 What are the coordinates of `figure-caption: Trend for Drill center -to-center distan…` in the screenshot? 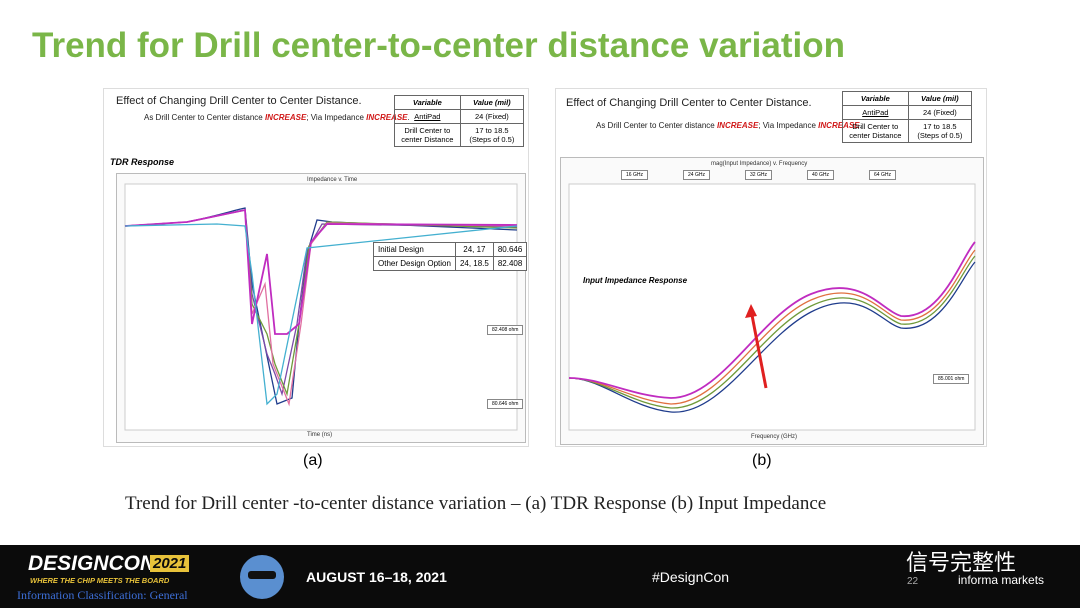 It's located at (476, 503).